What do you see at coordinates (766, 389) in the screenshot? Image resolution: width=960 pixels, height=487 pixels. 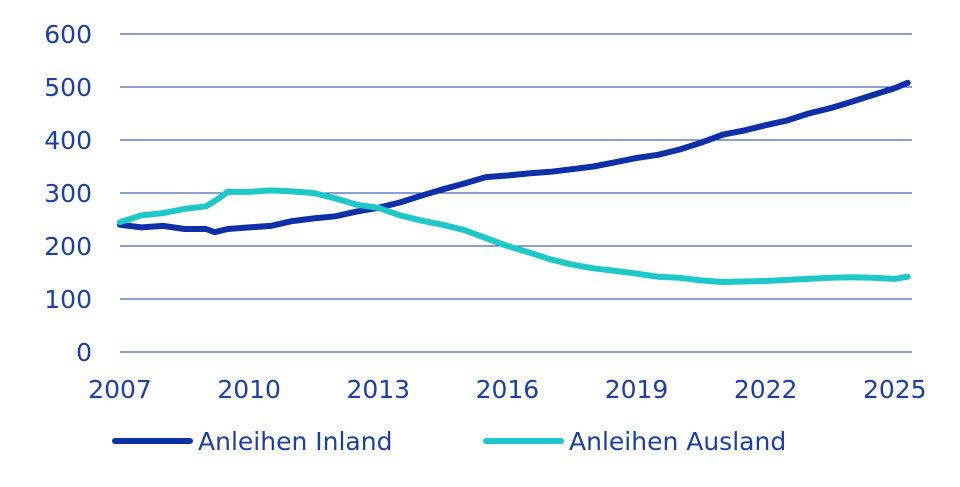 I see `x-tick-label: 2022` at bounding box center [766, 389].